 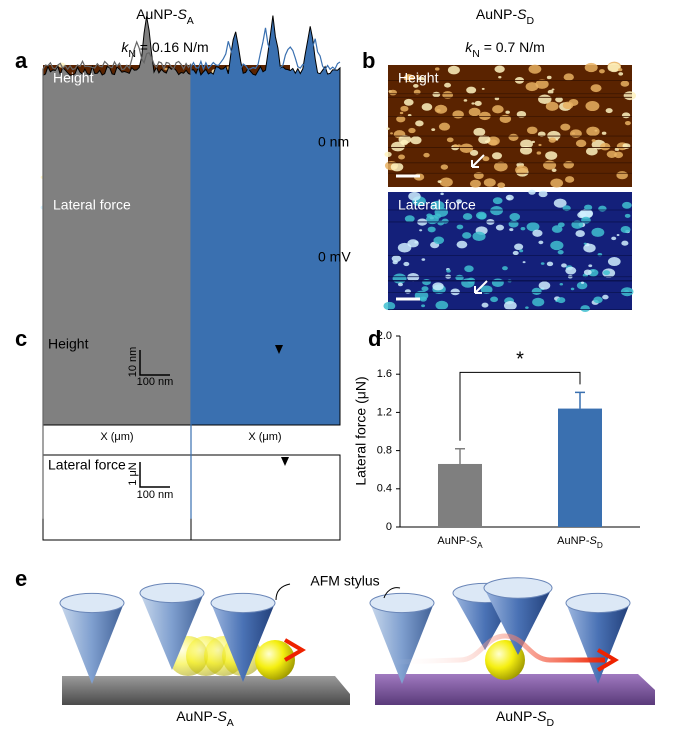 What do you see at coordinates (384, 374) in the screenshot?
I see `y-tick-label: 1.6` at bounding box center [384, 374].